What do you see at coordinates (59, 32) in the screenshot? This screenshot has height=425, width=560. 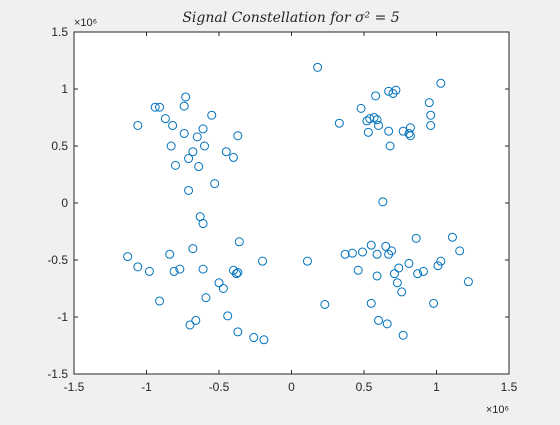 I see `y-tick-label: 1.5` at bounding box center [59, 32].